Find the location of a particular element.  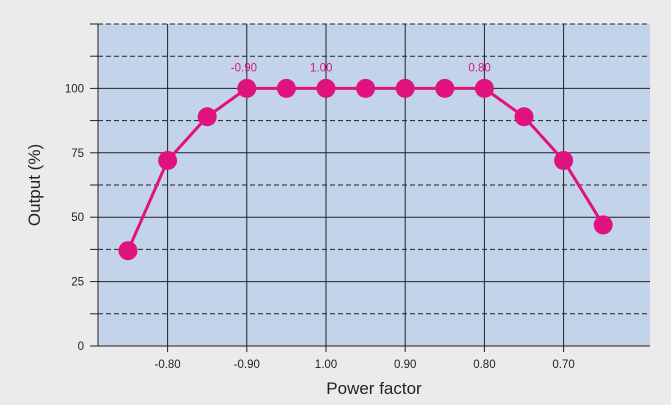

x-tick-label: -0.80 is located at coordinates (167, 365).